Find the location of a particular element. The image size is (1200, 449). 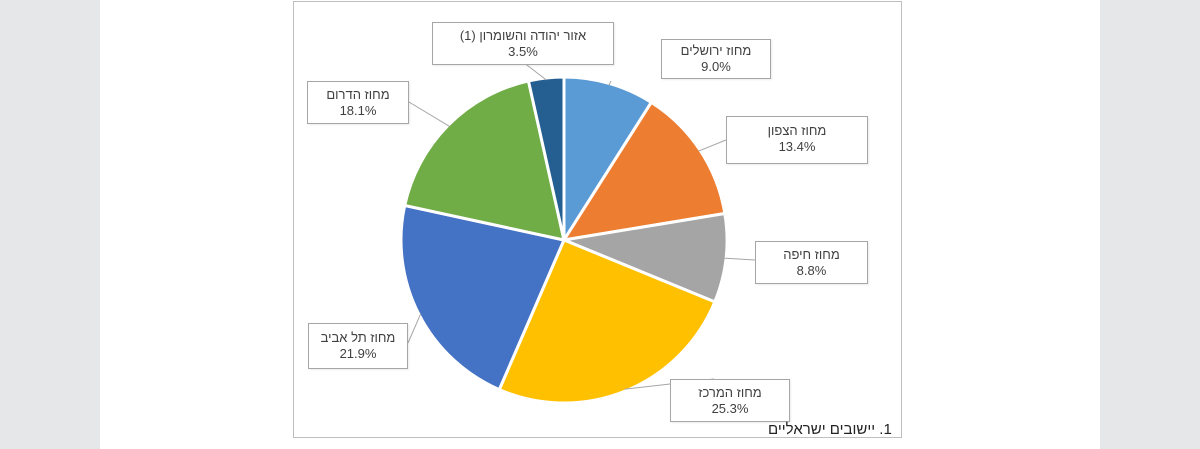

data-label: מחוז חיפה 8.8% is located at coordinates (811, 262).